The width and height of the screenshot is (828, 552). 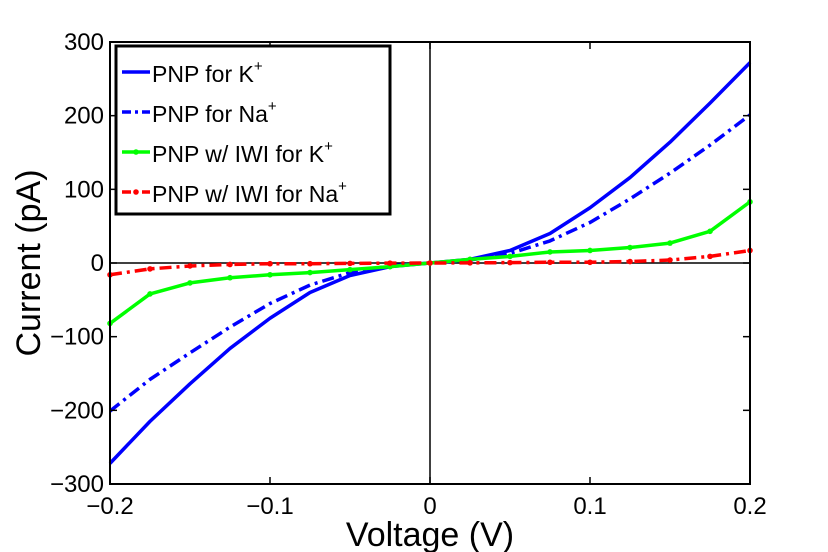 I want to click on y-axis-label: Current (pA), so click(x=29, y=262).